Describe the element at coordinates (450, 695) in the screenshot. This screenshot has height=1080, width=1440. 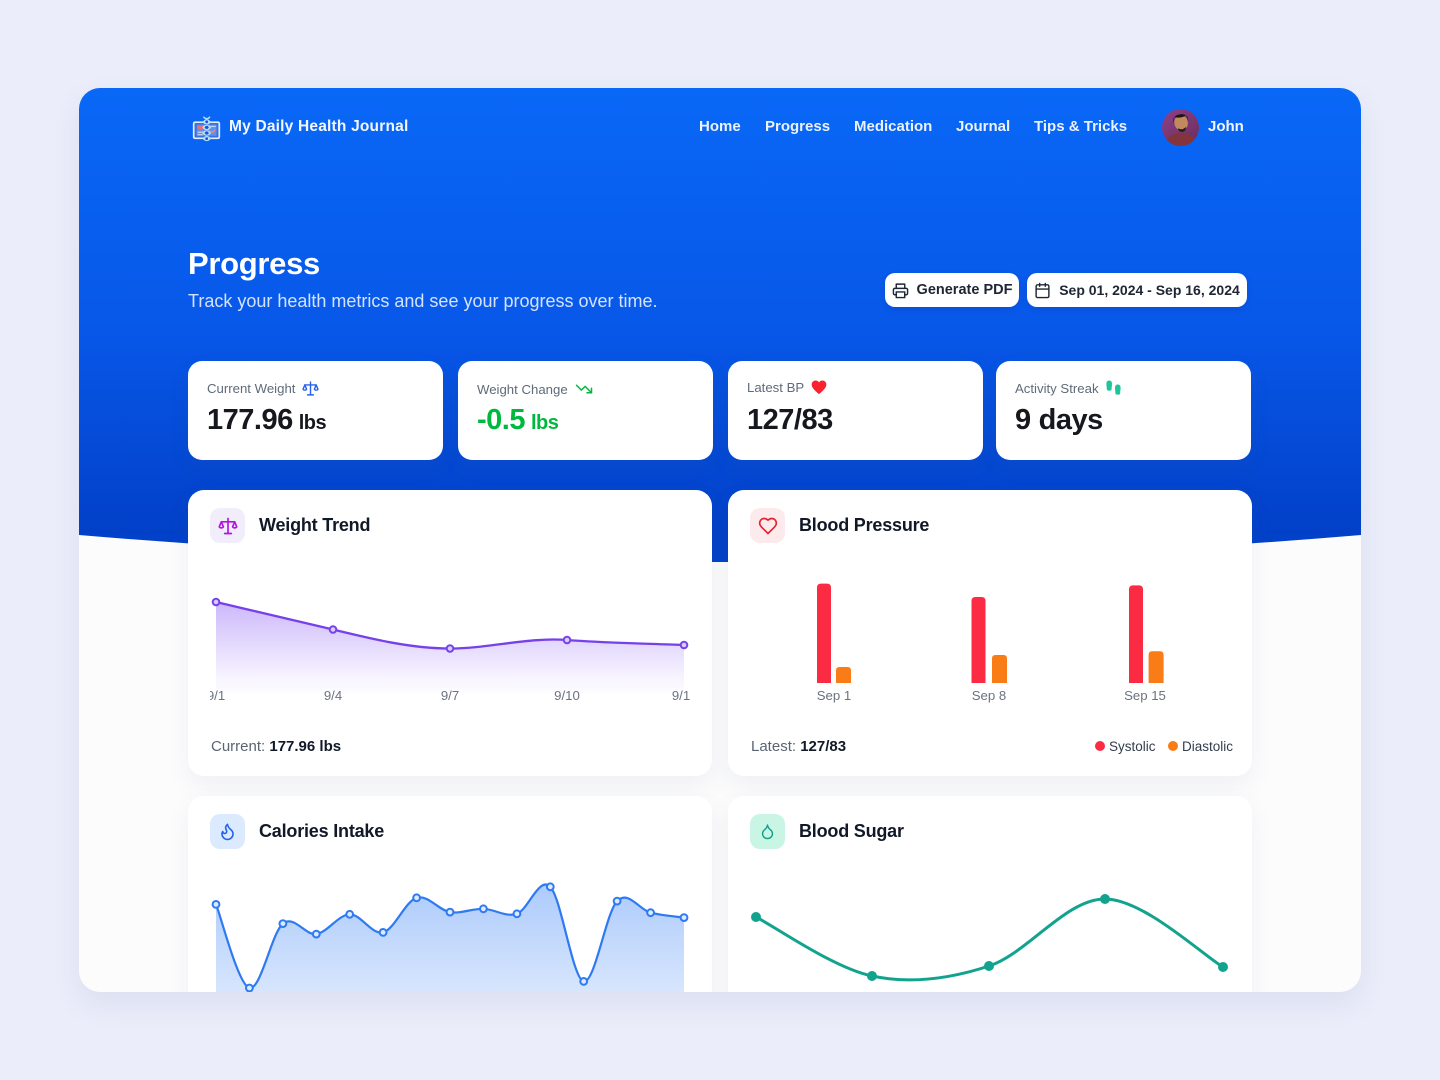
I see `svg-text: 9/7` at that location.